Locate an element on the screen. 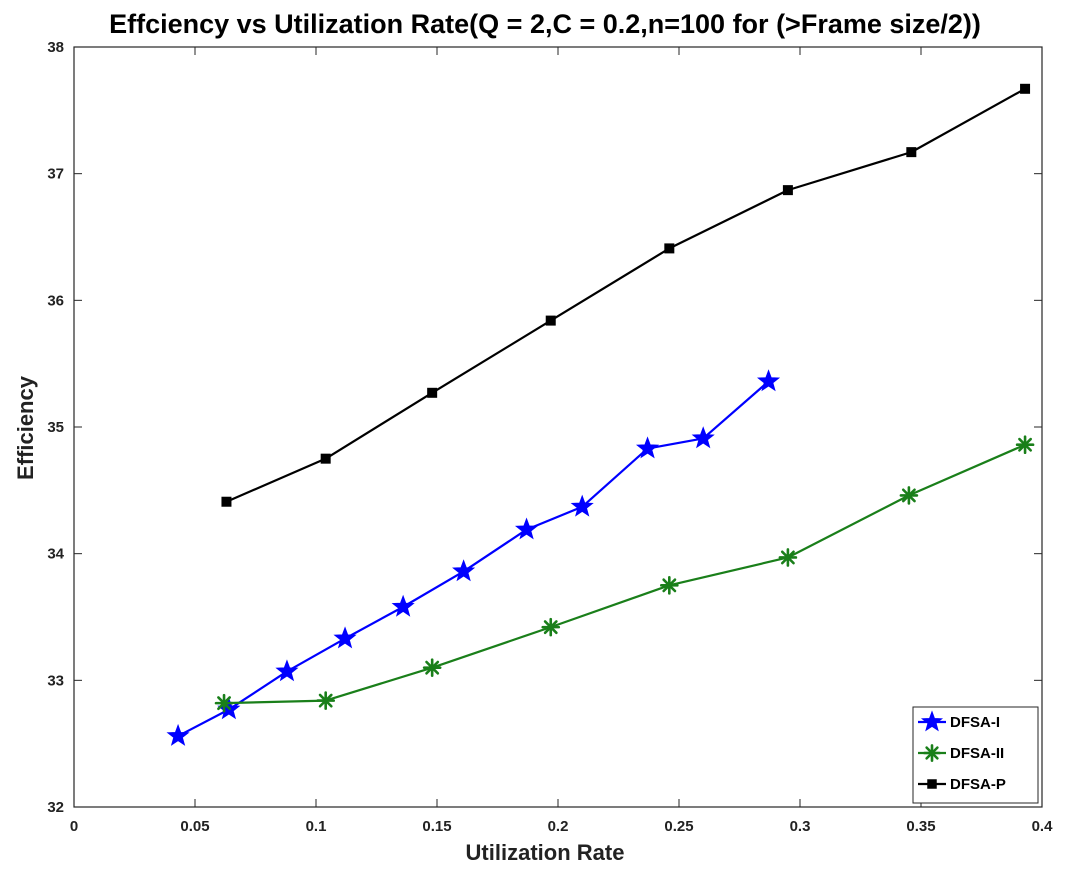 This screenshot has height=875, width=1068. legend: DFSA-I DFSA-II DFSA-P is located at coordinates (975, 755).